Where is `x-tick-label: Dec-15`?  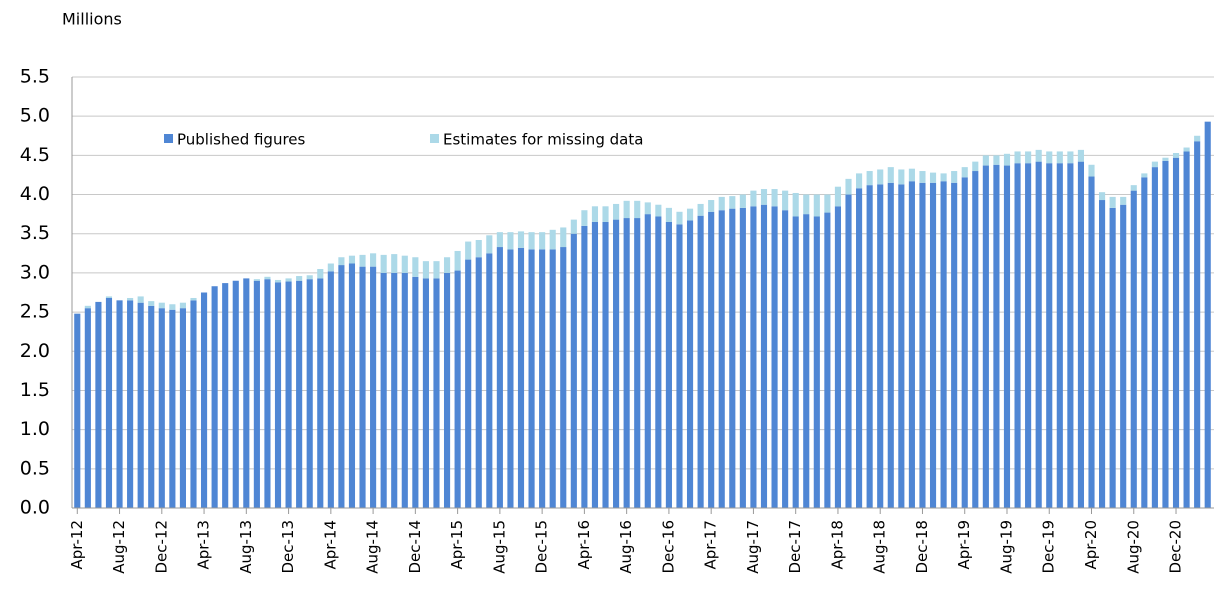 x-tick-label: Dec-15 is located at coordinates (542, 547).